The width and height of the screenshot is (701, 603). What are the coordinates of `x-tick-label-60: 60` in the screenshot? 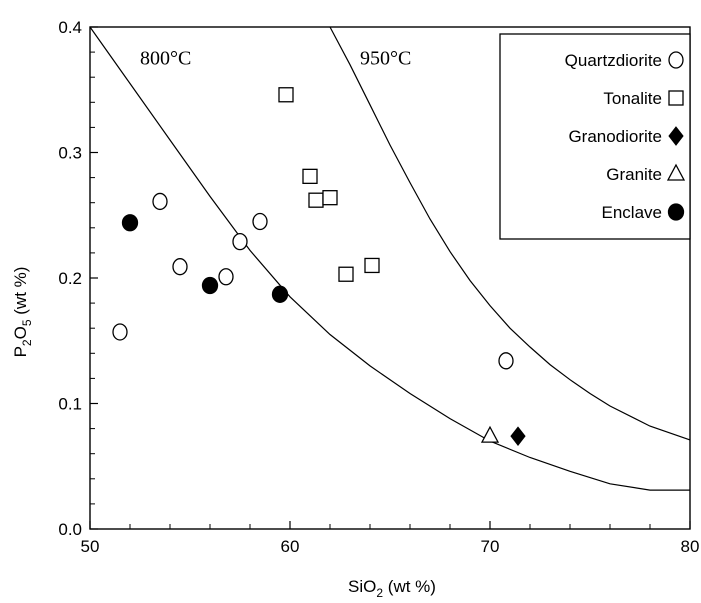 It's located at (290, 546).